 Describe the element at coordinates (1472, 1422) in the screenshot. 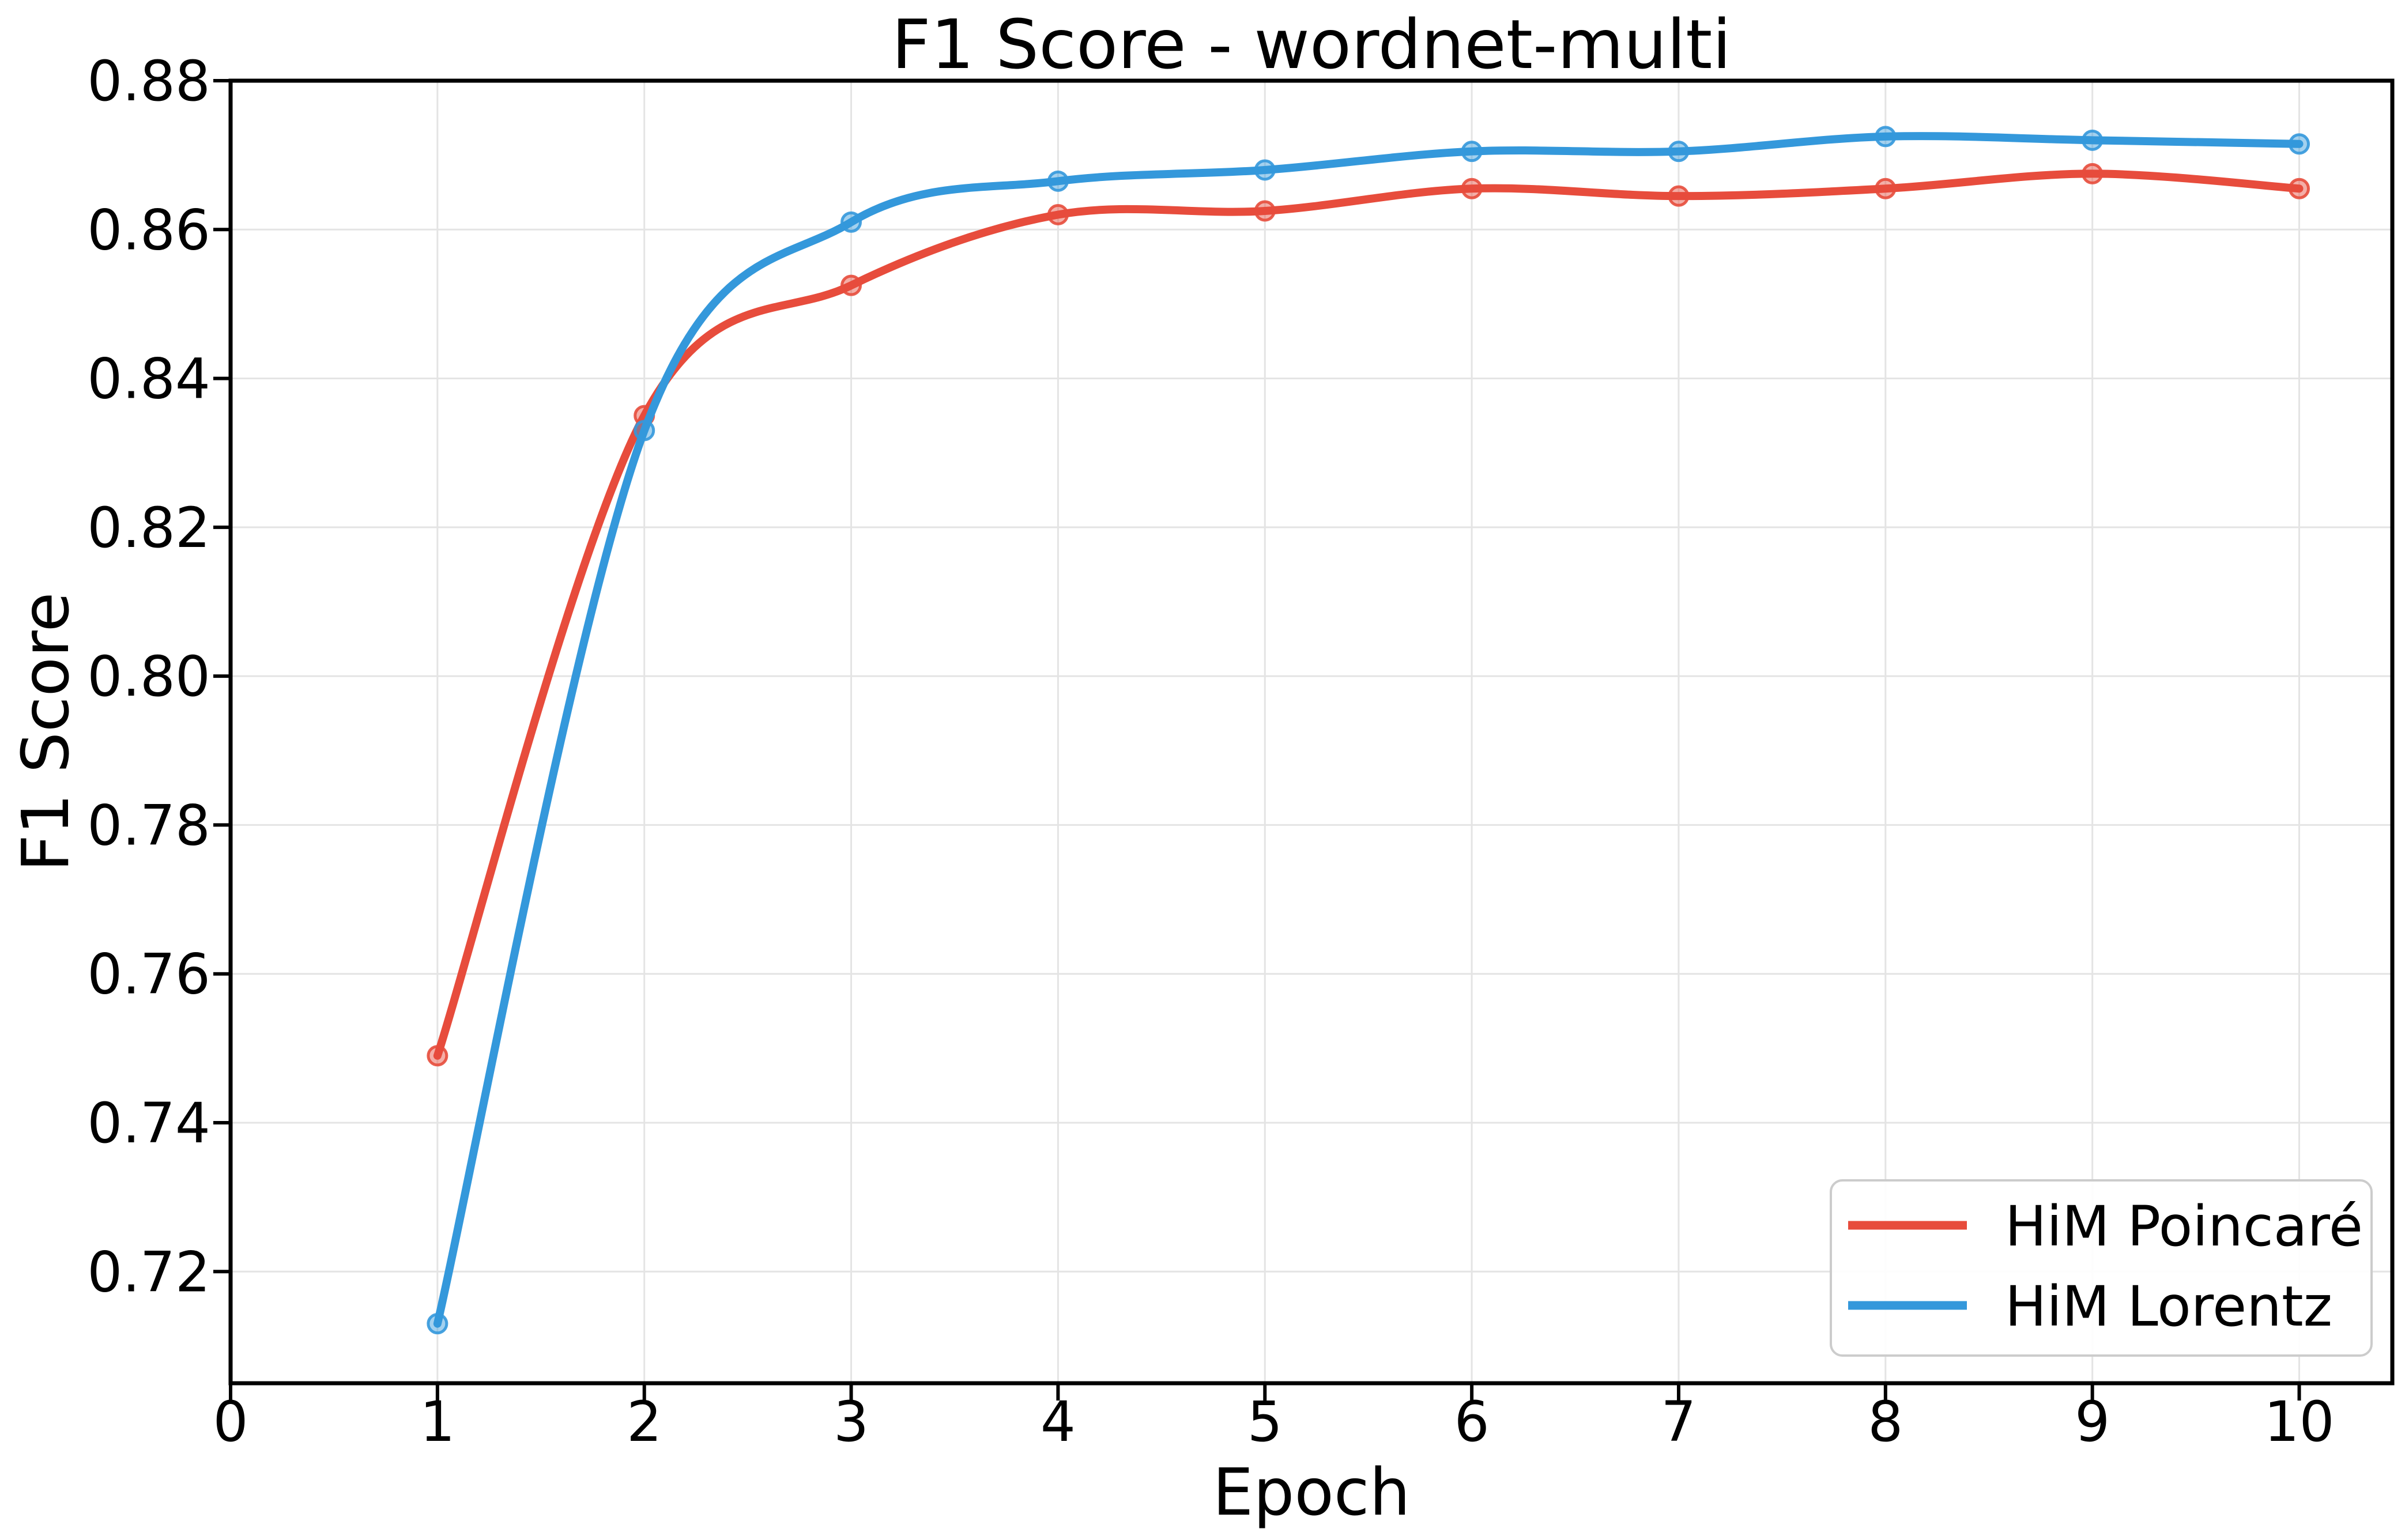

I see `x-tick-label: 6` at that location.